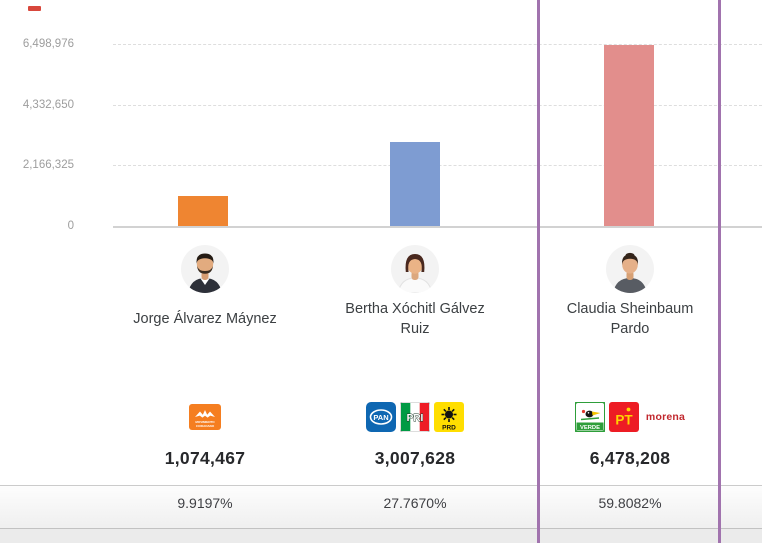 This screenshot has height=543, width=762. I want to click on candidate-photo-jorge-alvarez-maynez, so click(205, 269).